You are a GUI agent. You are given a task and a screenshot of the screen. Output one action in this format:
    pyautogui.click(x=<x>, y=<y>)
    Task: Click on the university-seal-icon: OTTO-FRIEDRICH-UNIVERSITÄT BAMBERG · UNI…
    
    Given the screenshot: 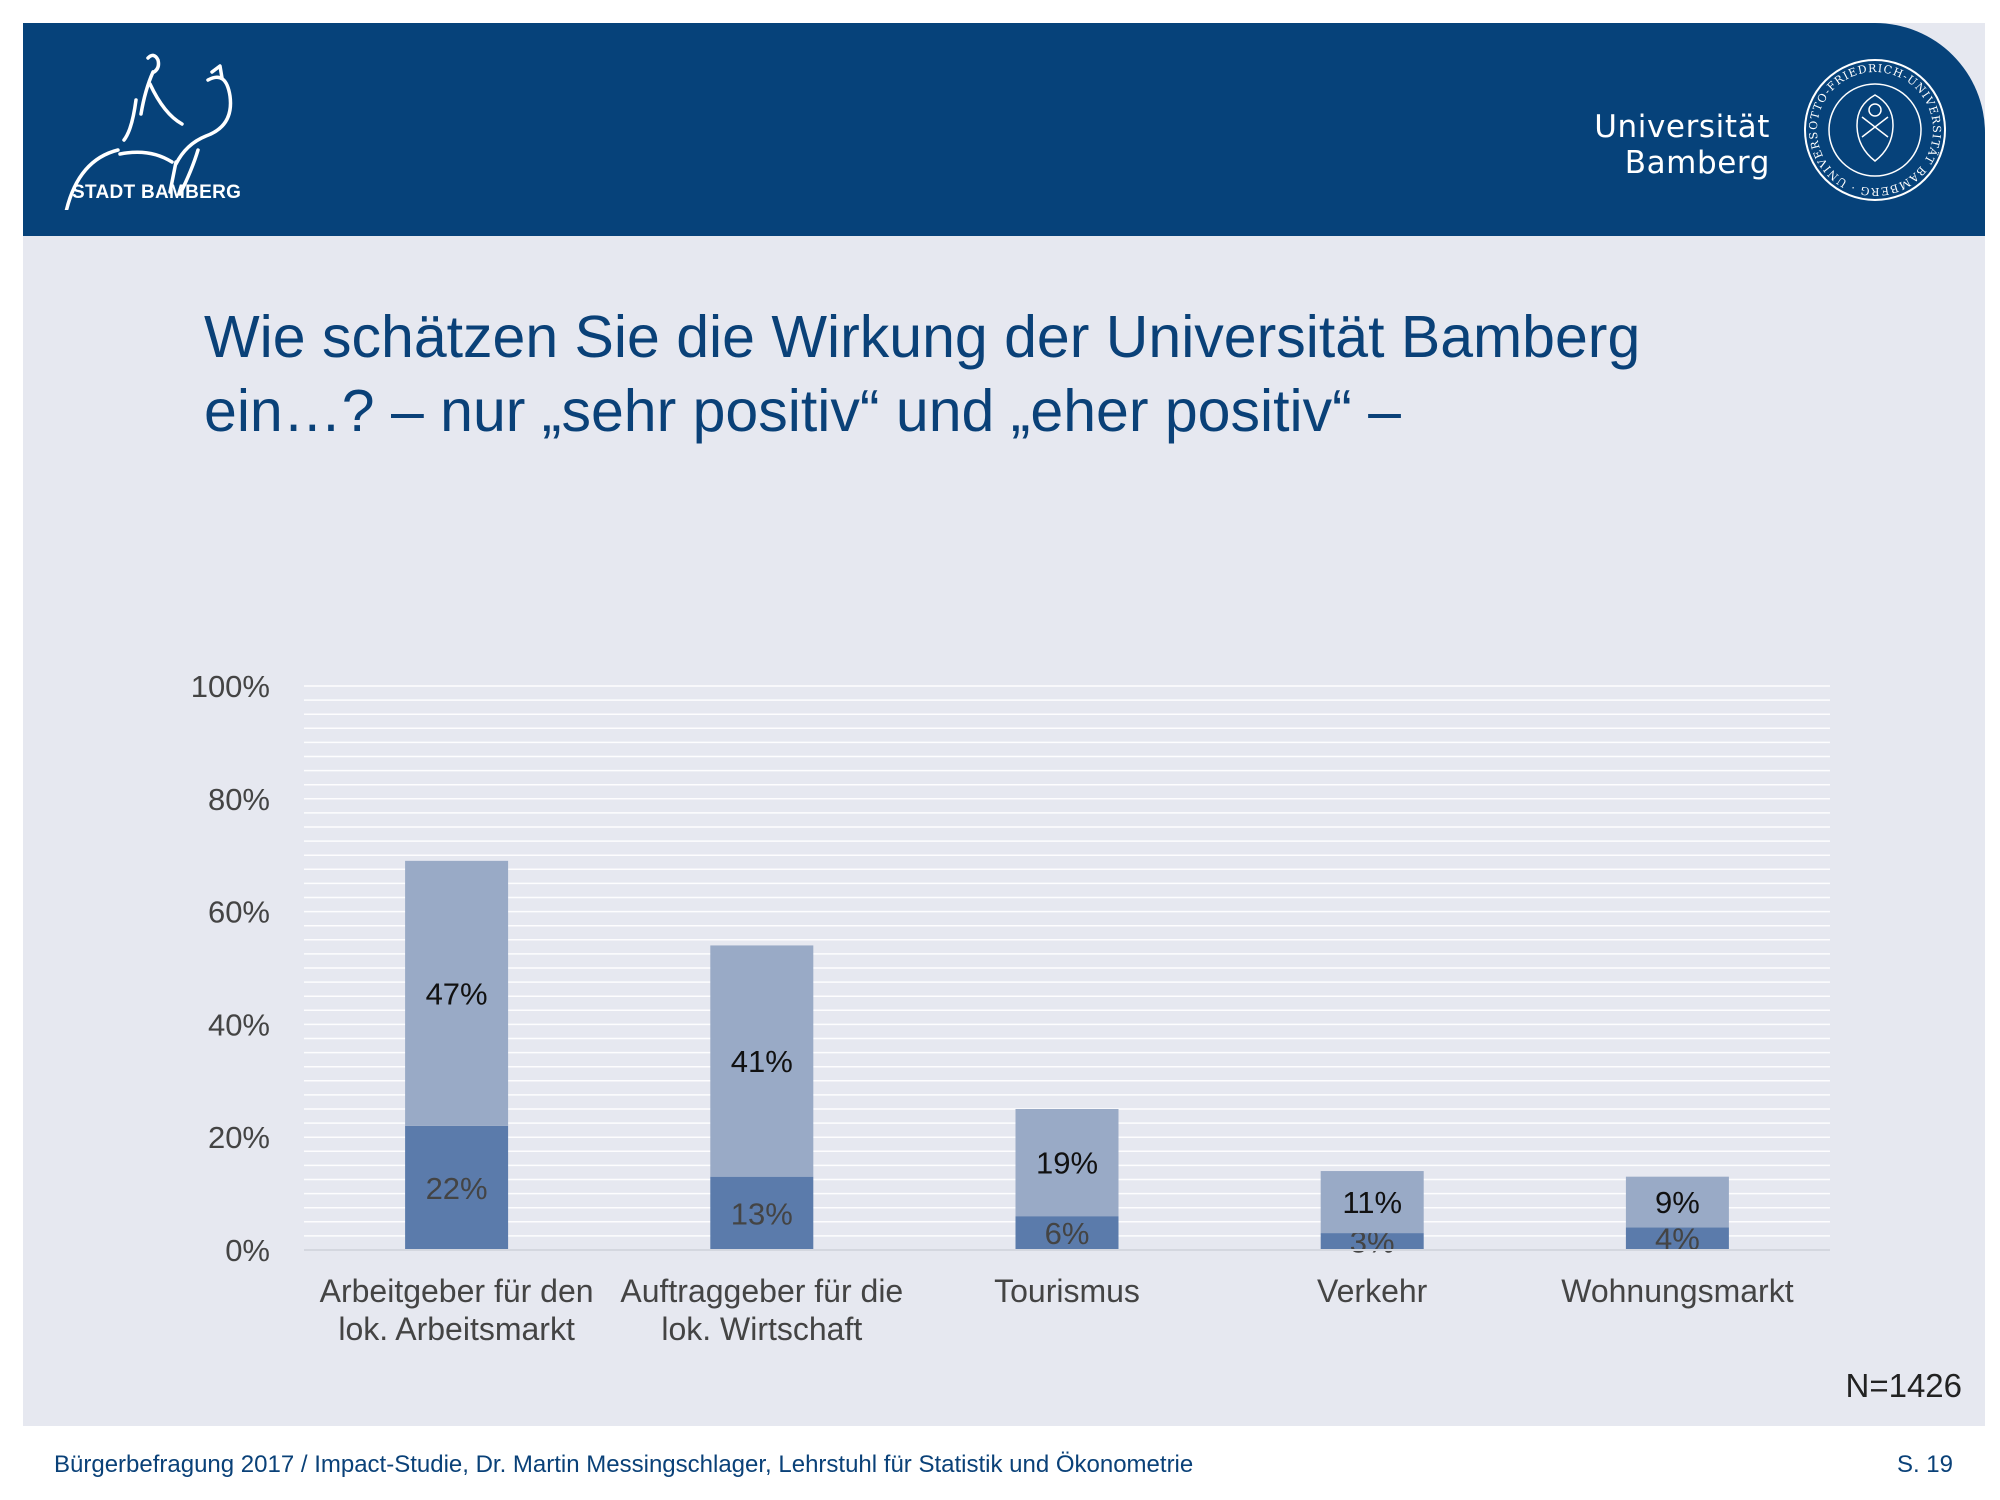 What is the action you would take?
    pyautogui.click(x=1873, y=128)
    